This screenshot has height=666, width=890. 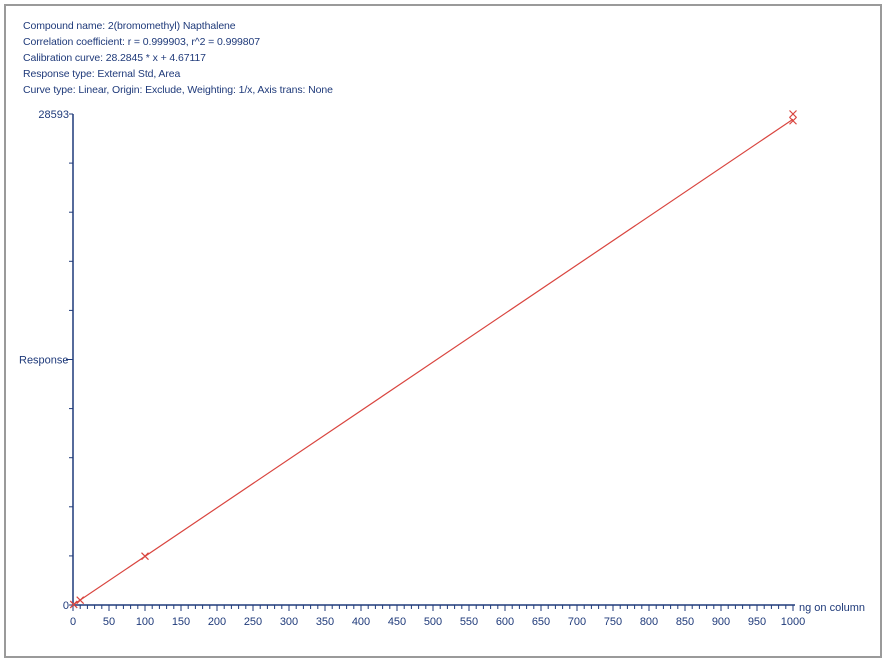 What do you see at coordinates (397, 622) in the screenshot?
I see `x-tick-label: 450` at bounding box center [397, 622].